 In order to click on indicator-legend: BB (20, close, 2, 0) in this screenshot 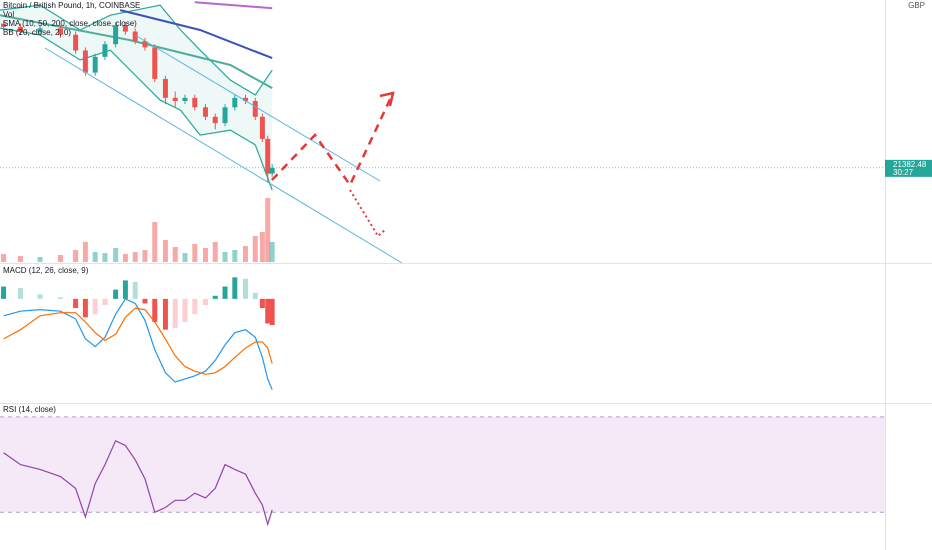, I will do `click(37, 32)`.